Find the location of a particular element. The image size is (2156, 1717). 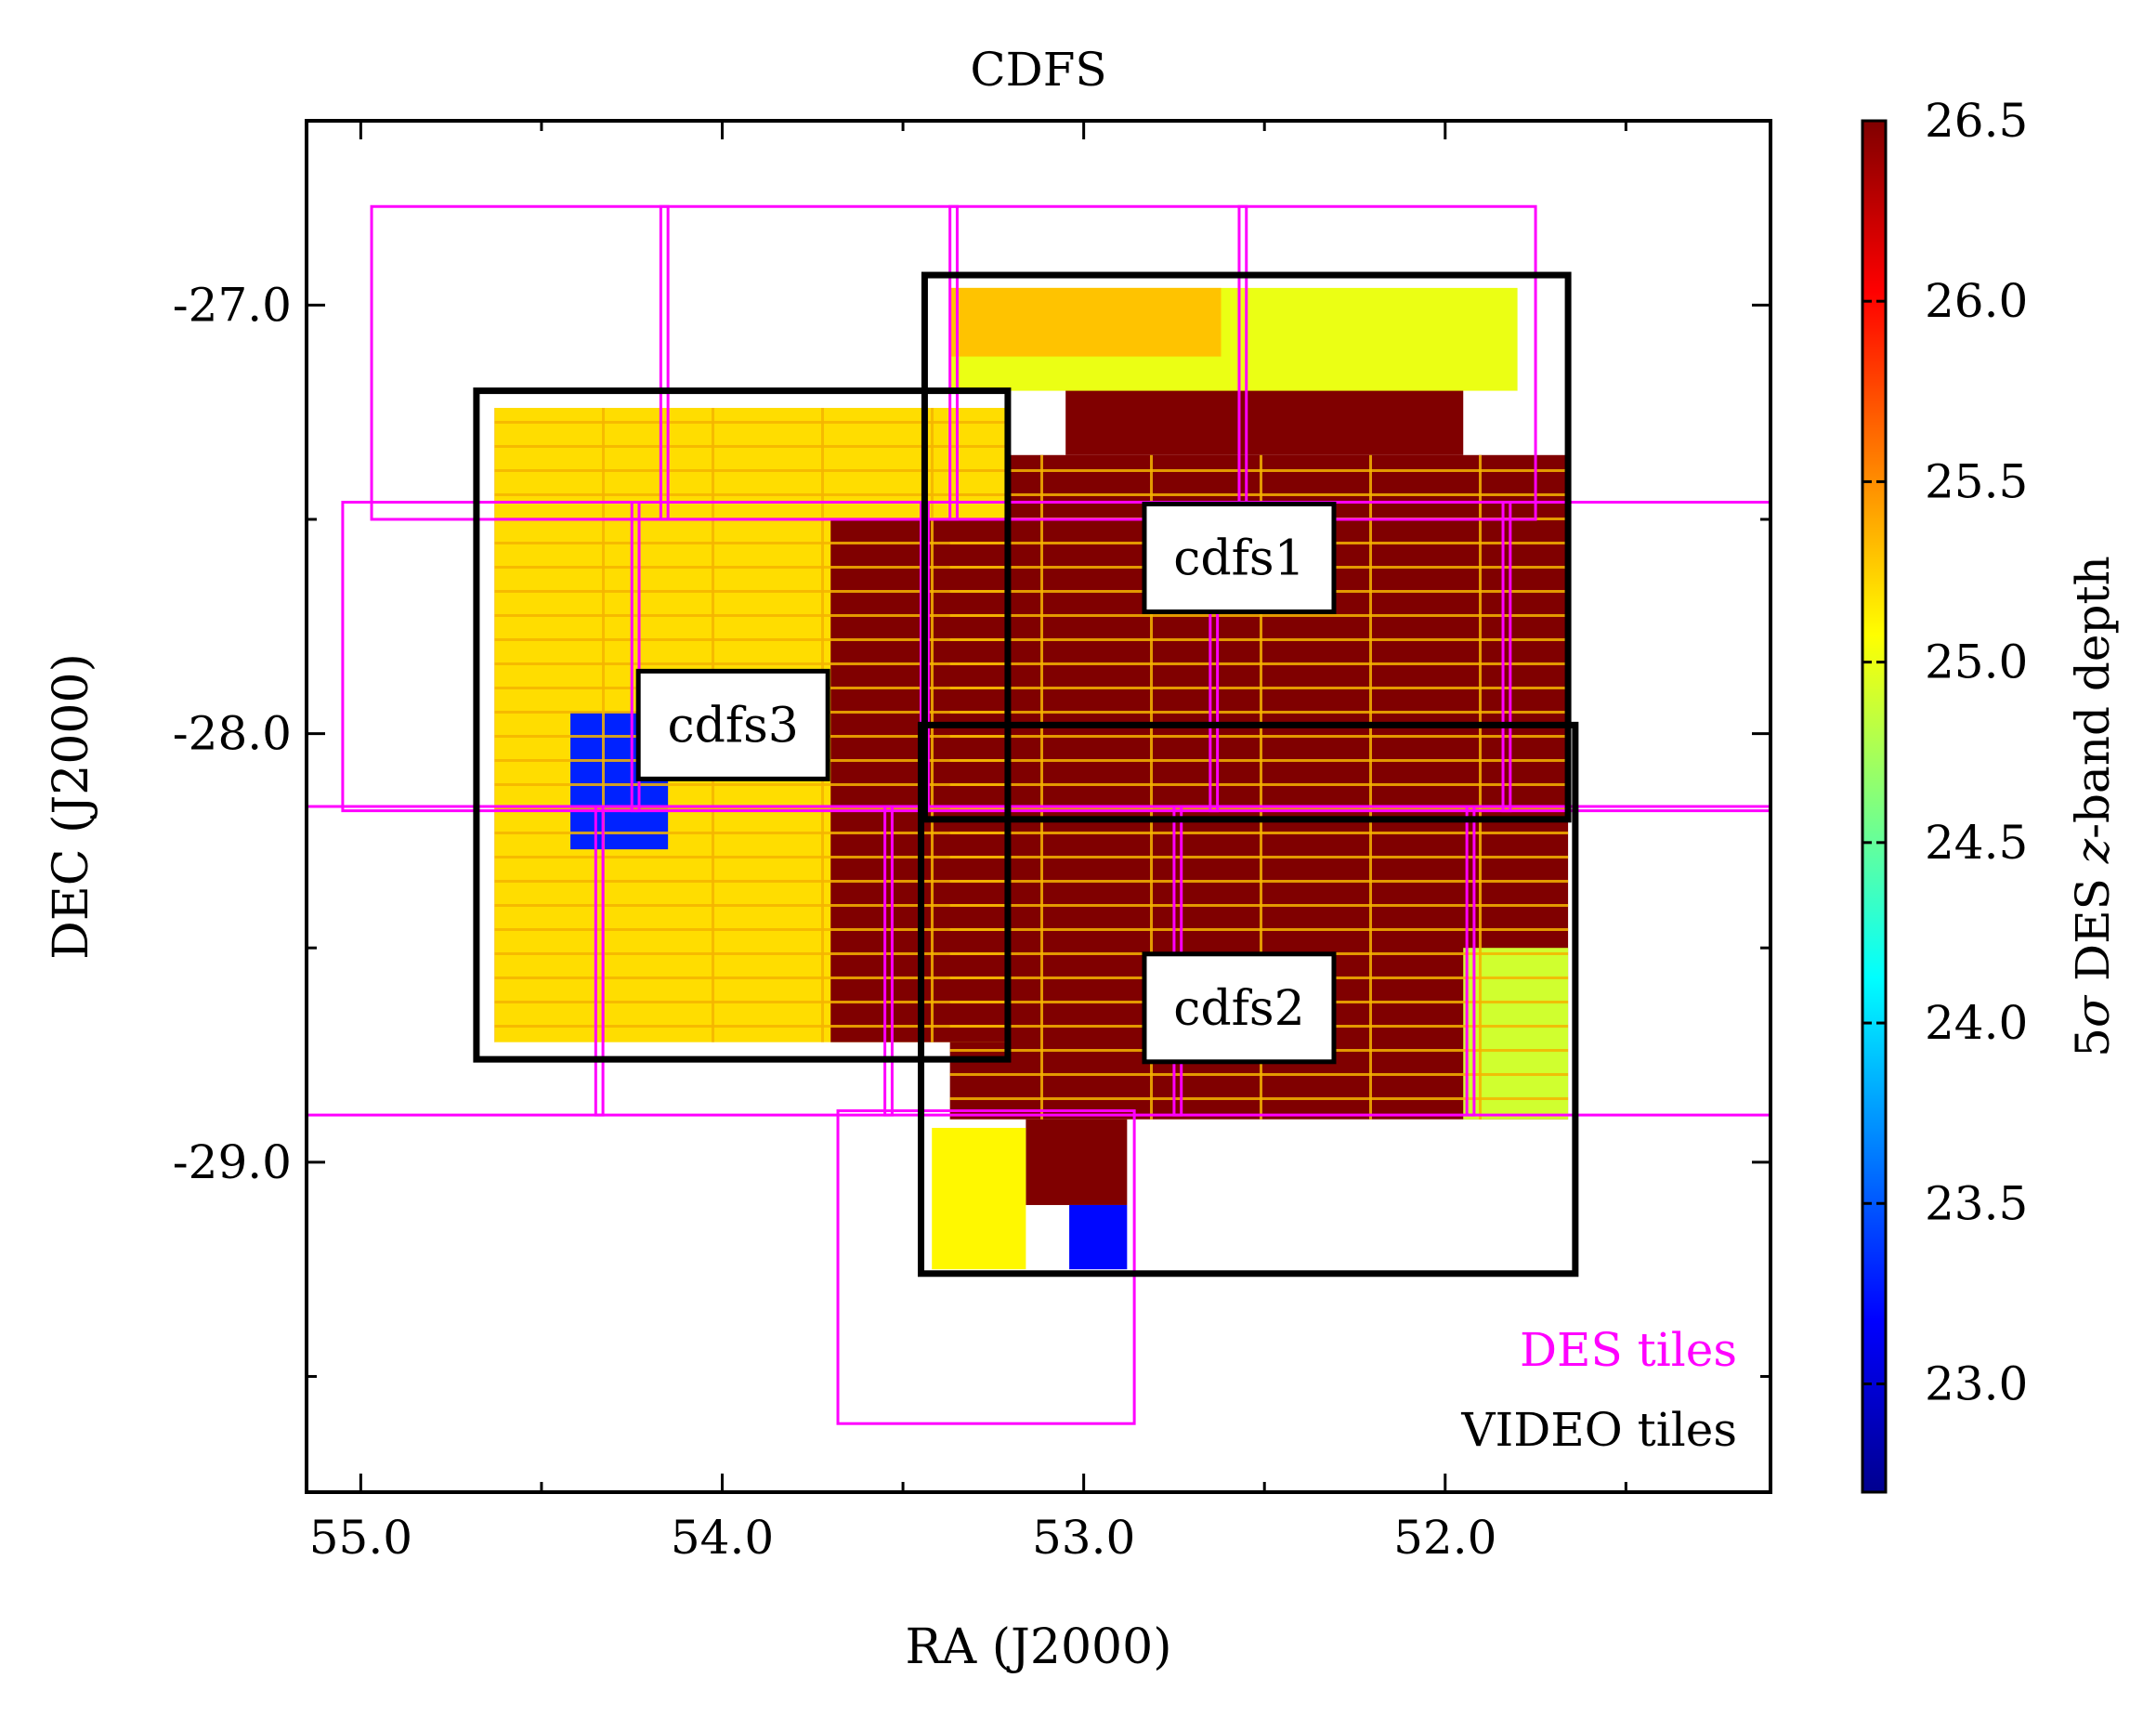

colorbar-tick-label: 25.0 is located at coordinates (1976, 663).